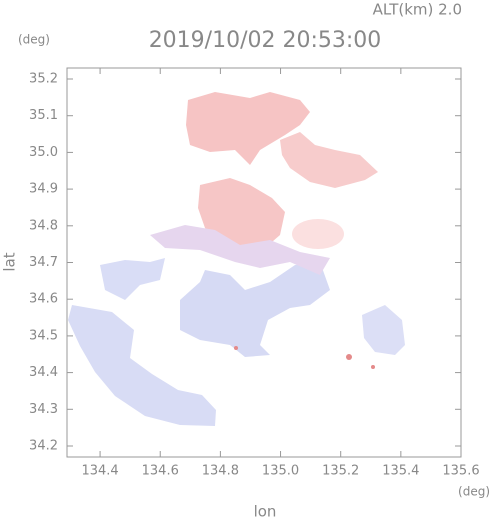 The width and height of the screenshot is (491, 521). Describe the element at coordinates (43, 225) in the screenshot. I see `y-tick-label: 34.8` at that location.